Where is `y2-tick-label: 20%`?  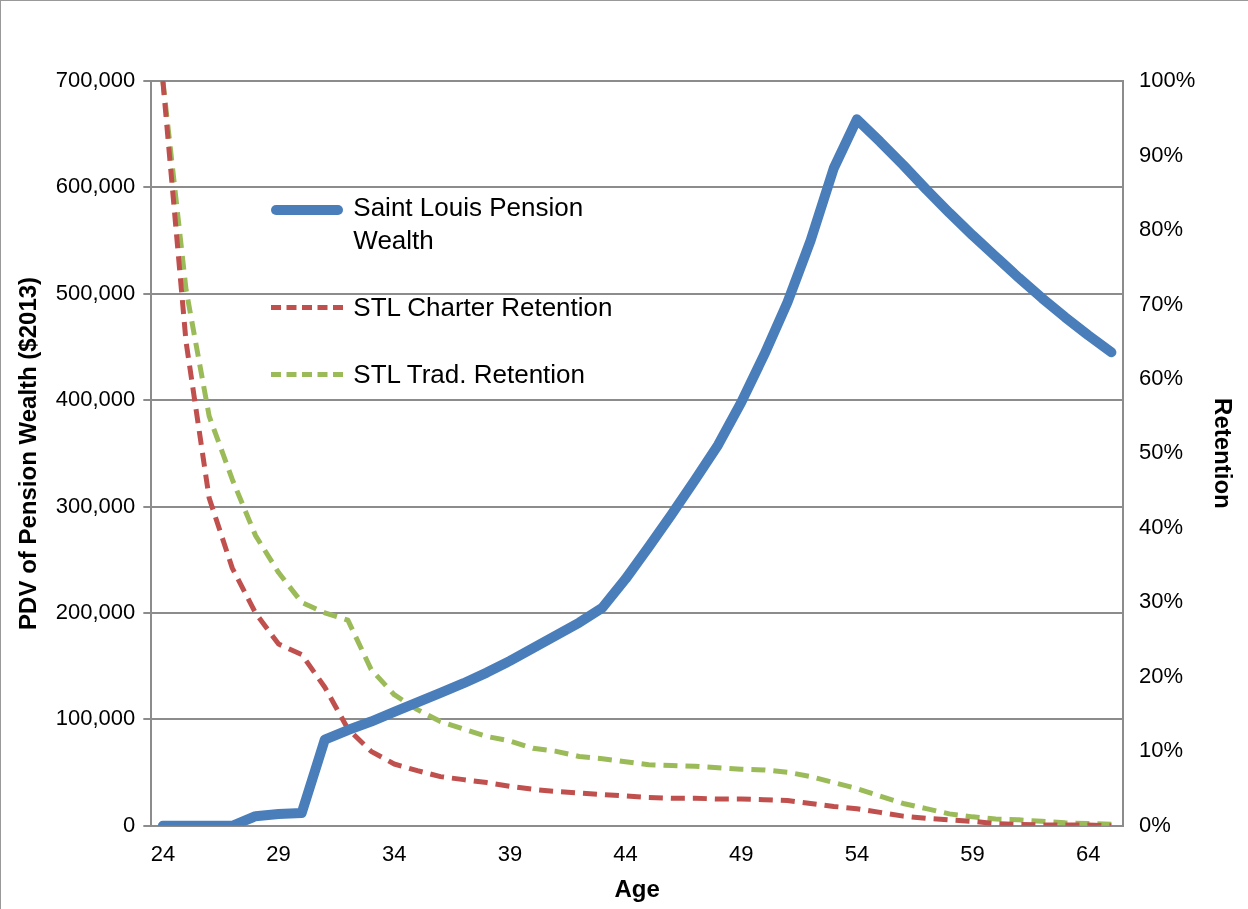
y2-tick-label: 20% is located at coordinates (1160, 675).